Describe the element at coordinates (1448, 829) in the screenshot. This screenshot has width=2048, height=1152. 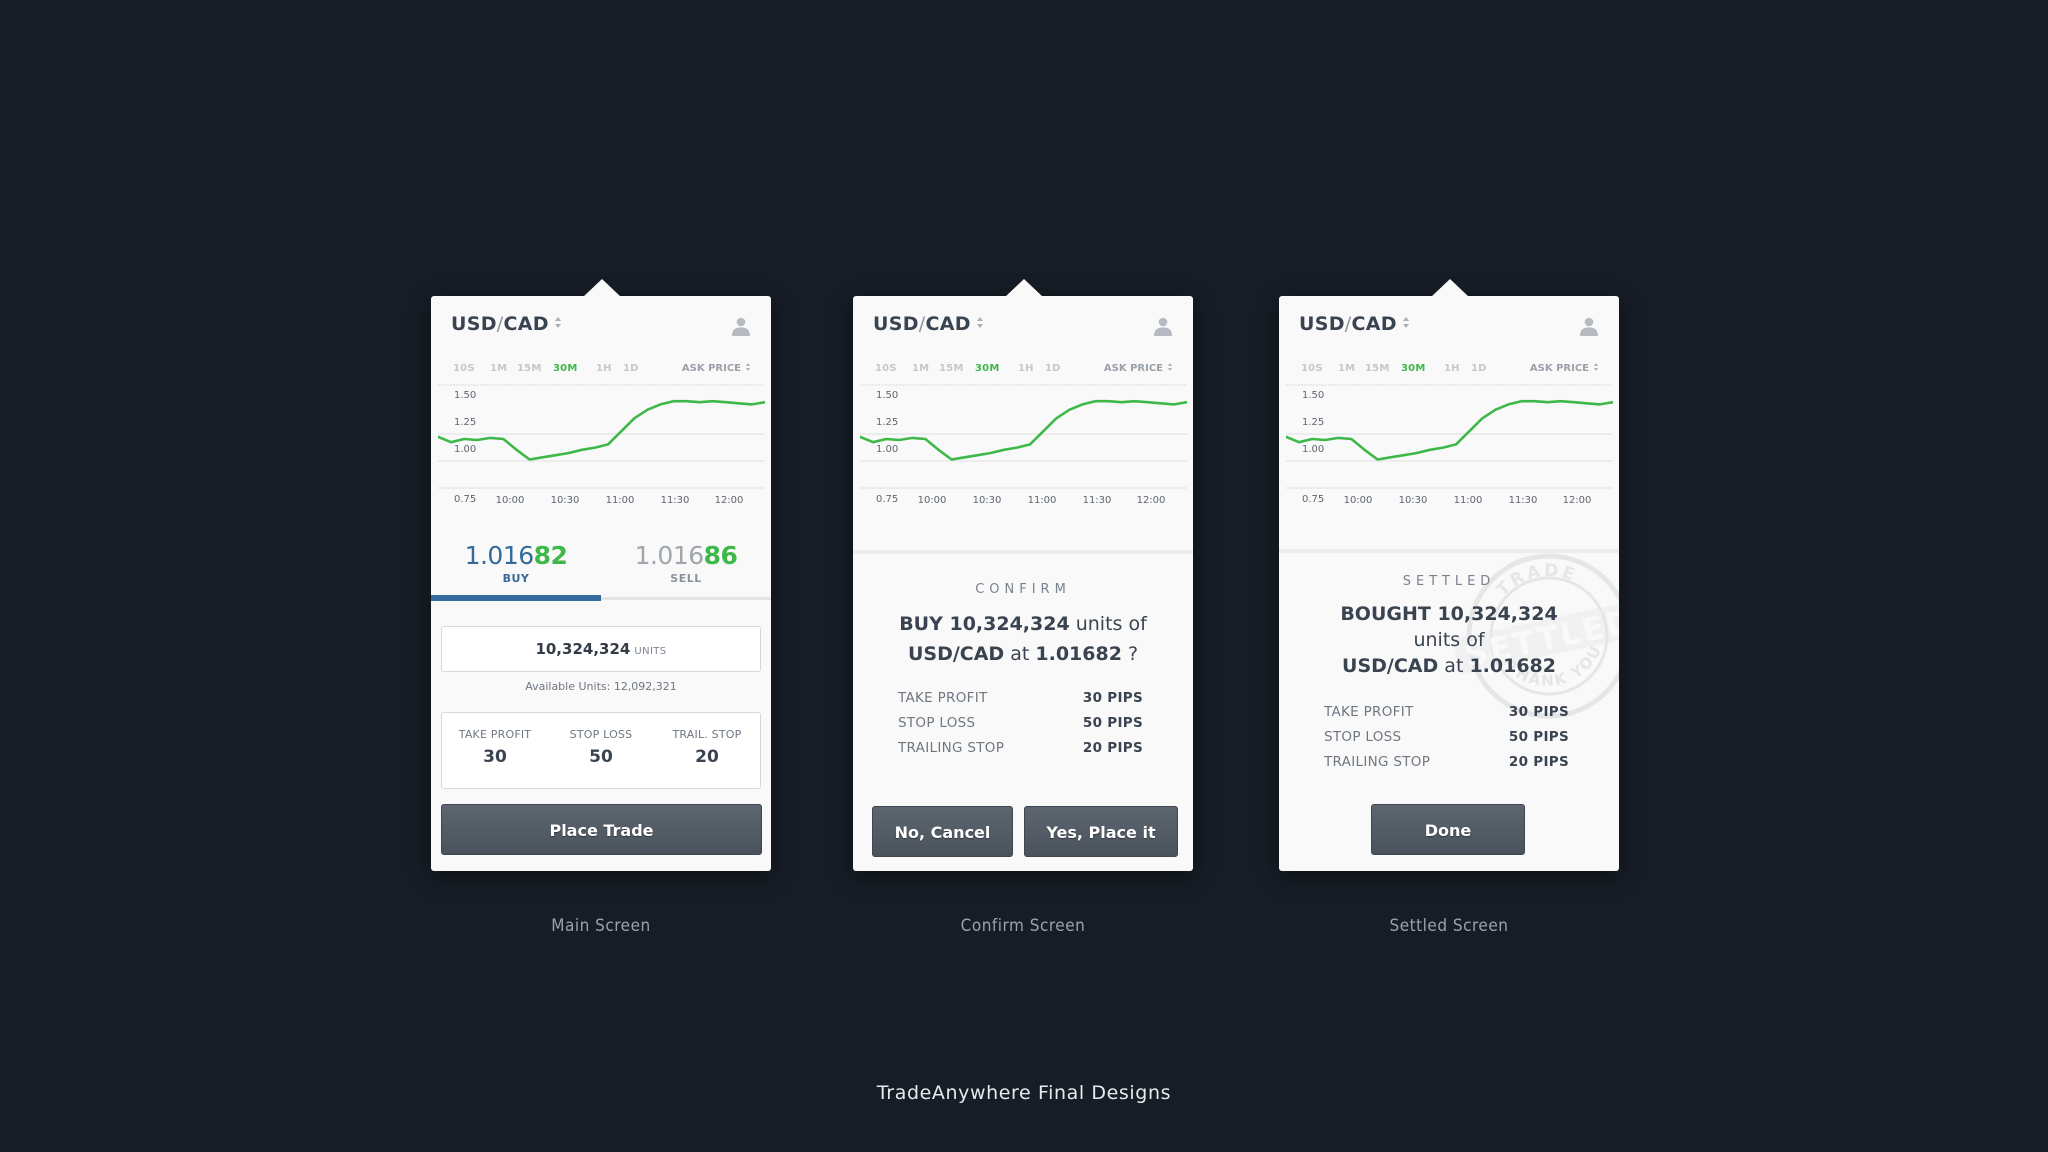
I see `done-button: Done` at that location.